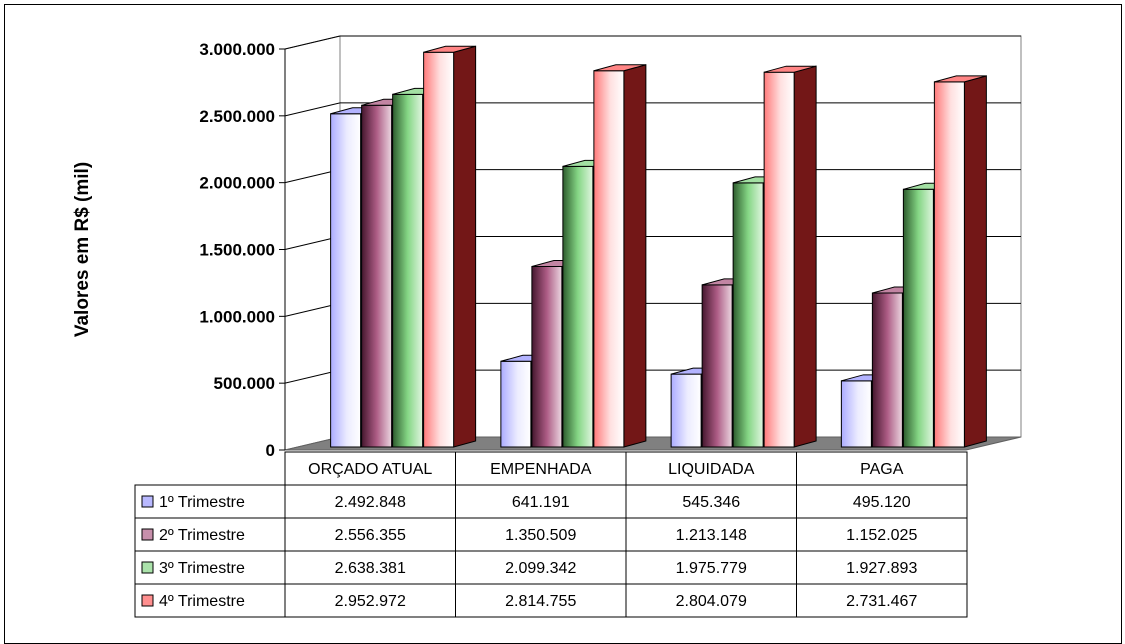  Describe the element at coordinates (202, 502) in the screenshot. I see `legend-label: 1º Trimestre` at that location.